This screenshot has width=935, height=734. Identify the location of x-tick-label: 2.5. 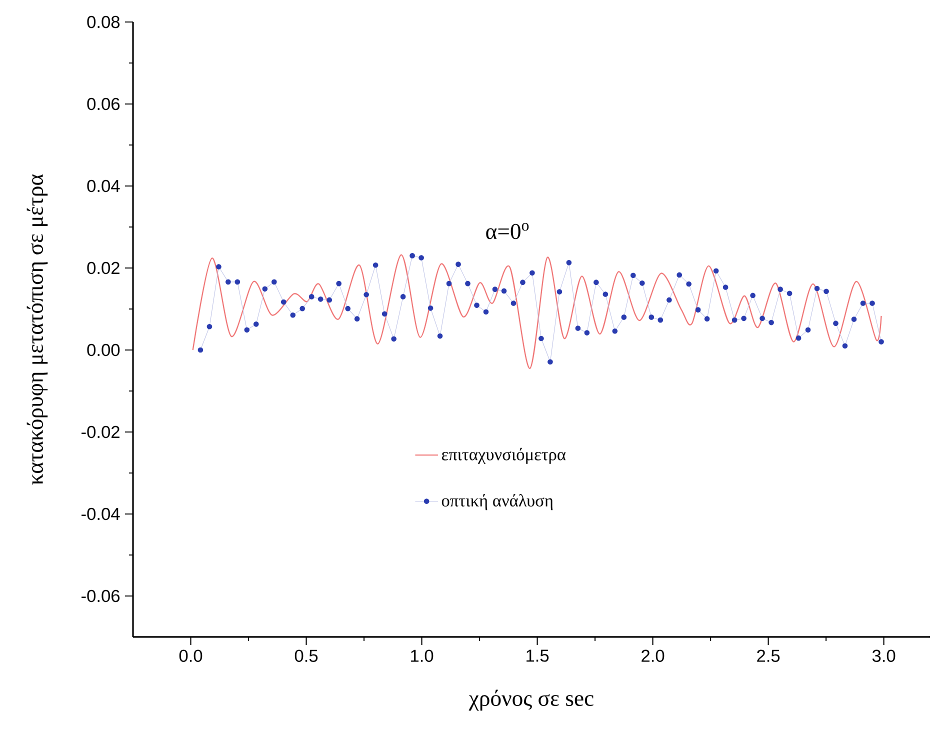
(768, 656).